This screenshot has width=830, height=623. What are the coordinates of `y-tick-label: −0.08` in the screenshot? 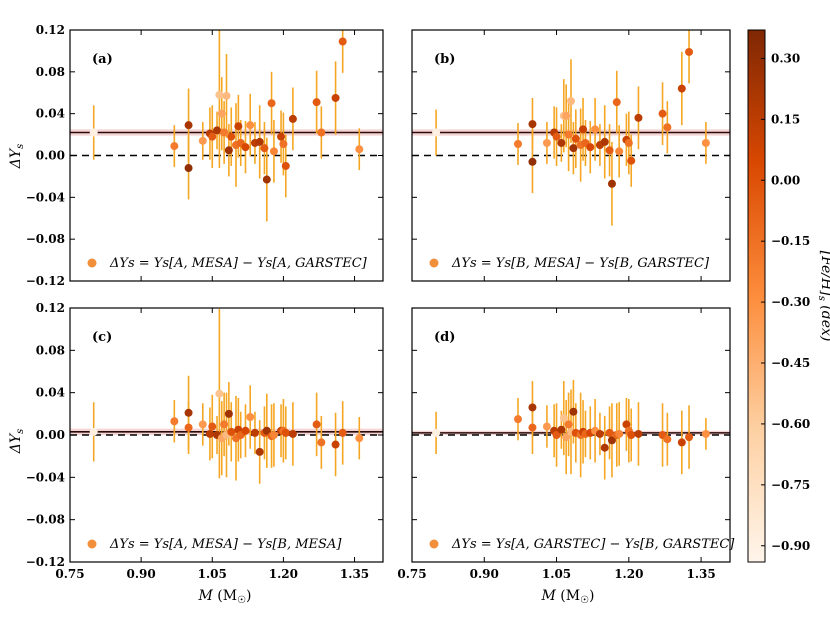 It's located at (45, 520).